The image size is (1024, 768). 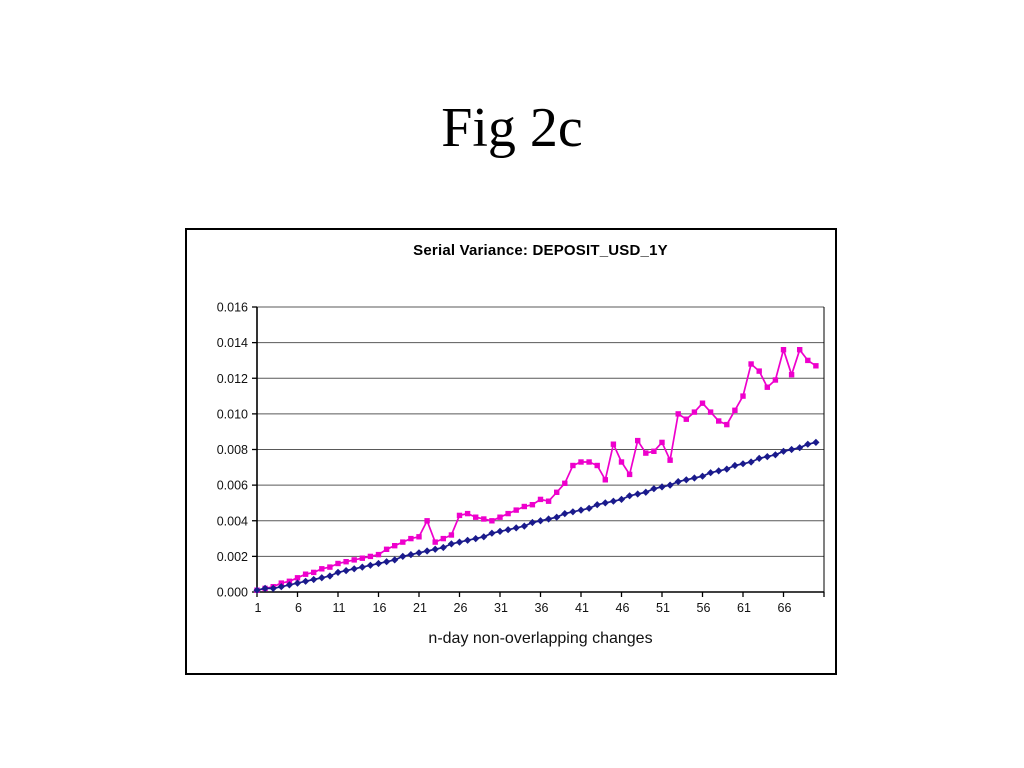 I want to click on svg-text: 0.006, so click(x=232, y=486).